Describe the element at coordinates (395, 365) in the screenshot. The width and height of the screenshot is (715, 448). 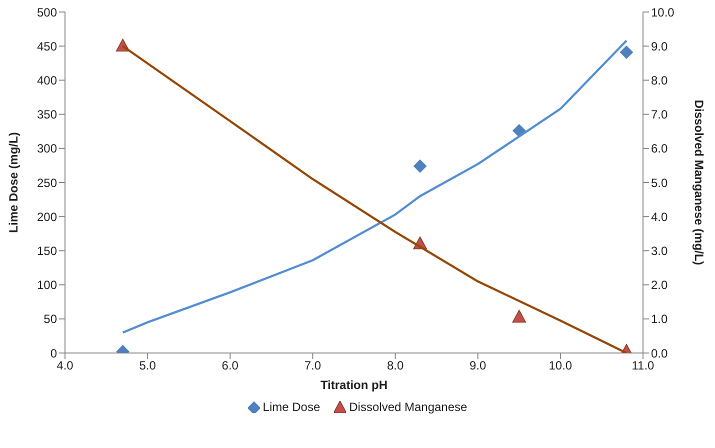
I see `x-tick-label: 8.0` at that location.